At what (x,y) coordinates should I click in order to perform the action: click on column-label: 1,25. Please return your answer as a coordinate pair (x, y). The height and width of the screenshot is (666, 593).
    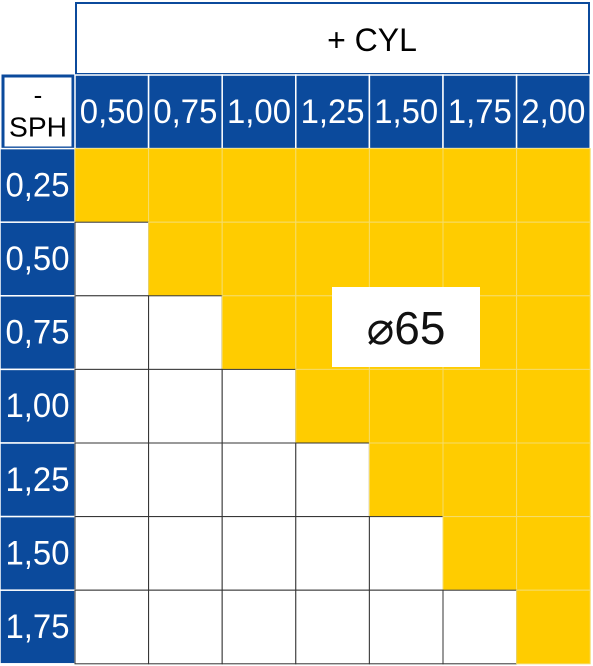
    Looking at the image, I should click on (333, 112).